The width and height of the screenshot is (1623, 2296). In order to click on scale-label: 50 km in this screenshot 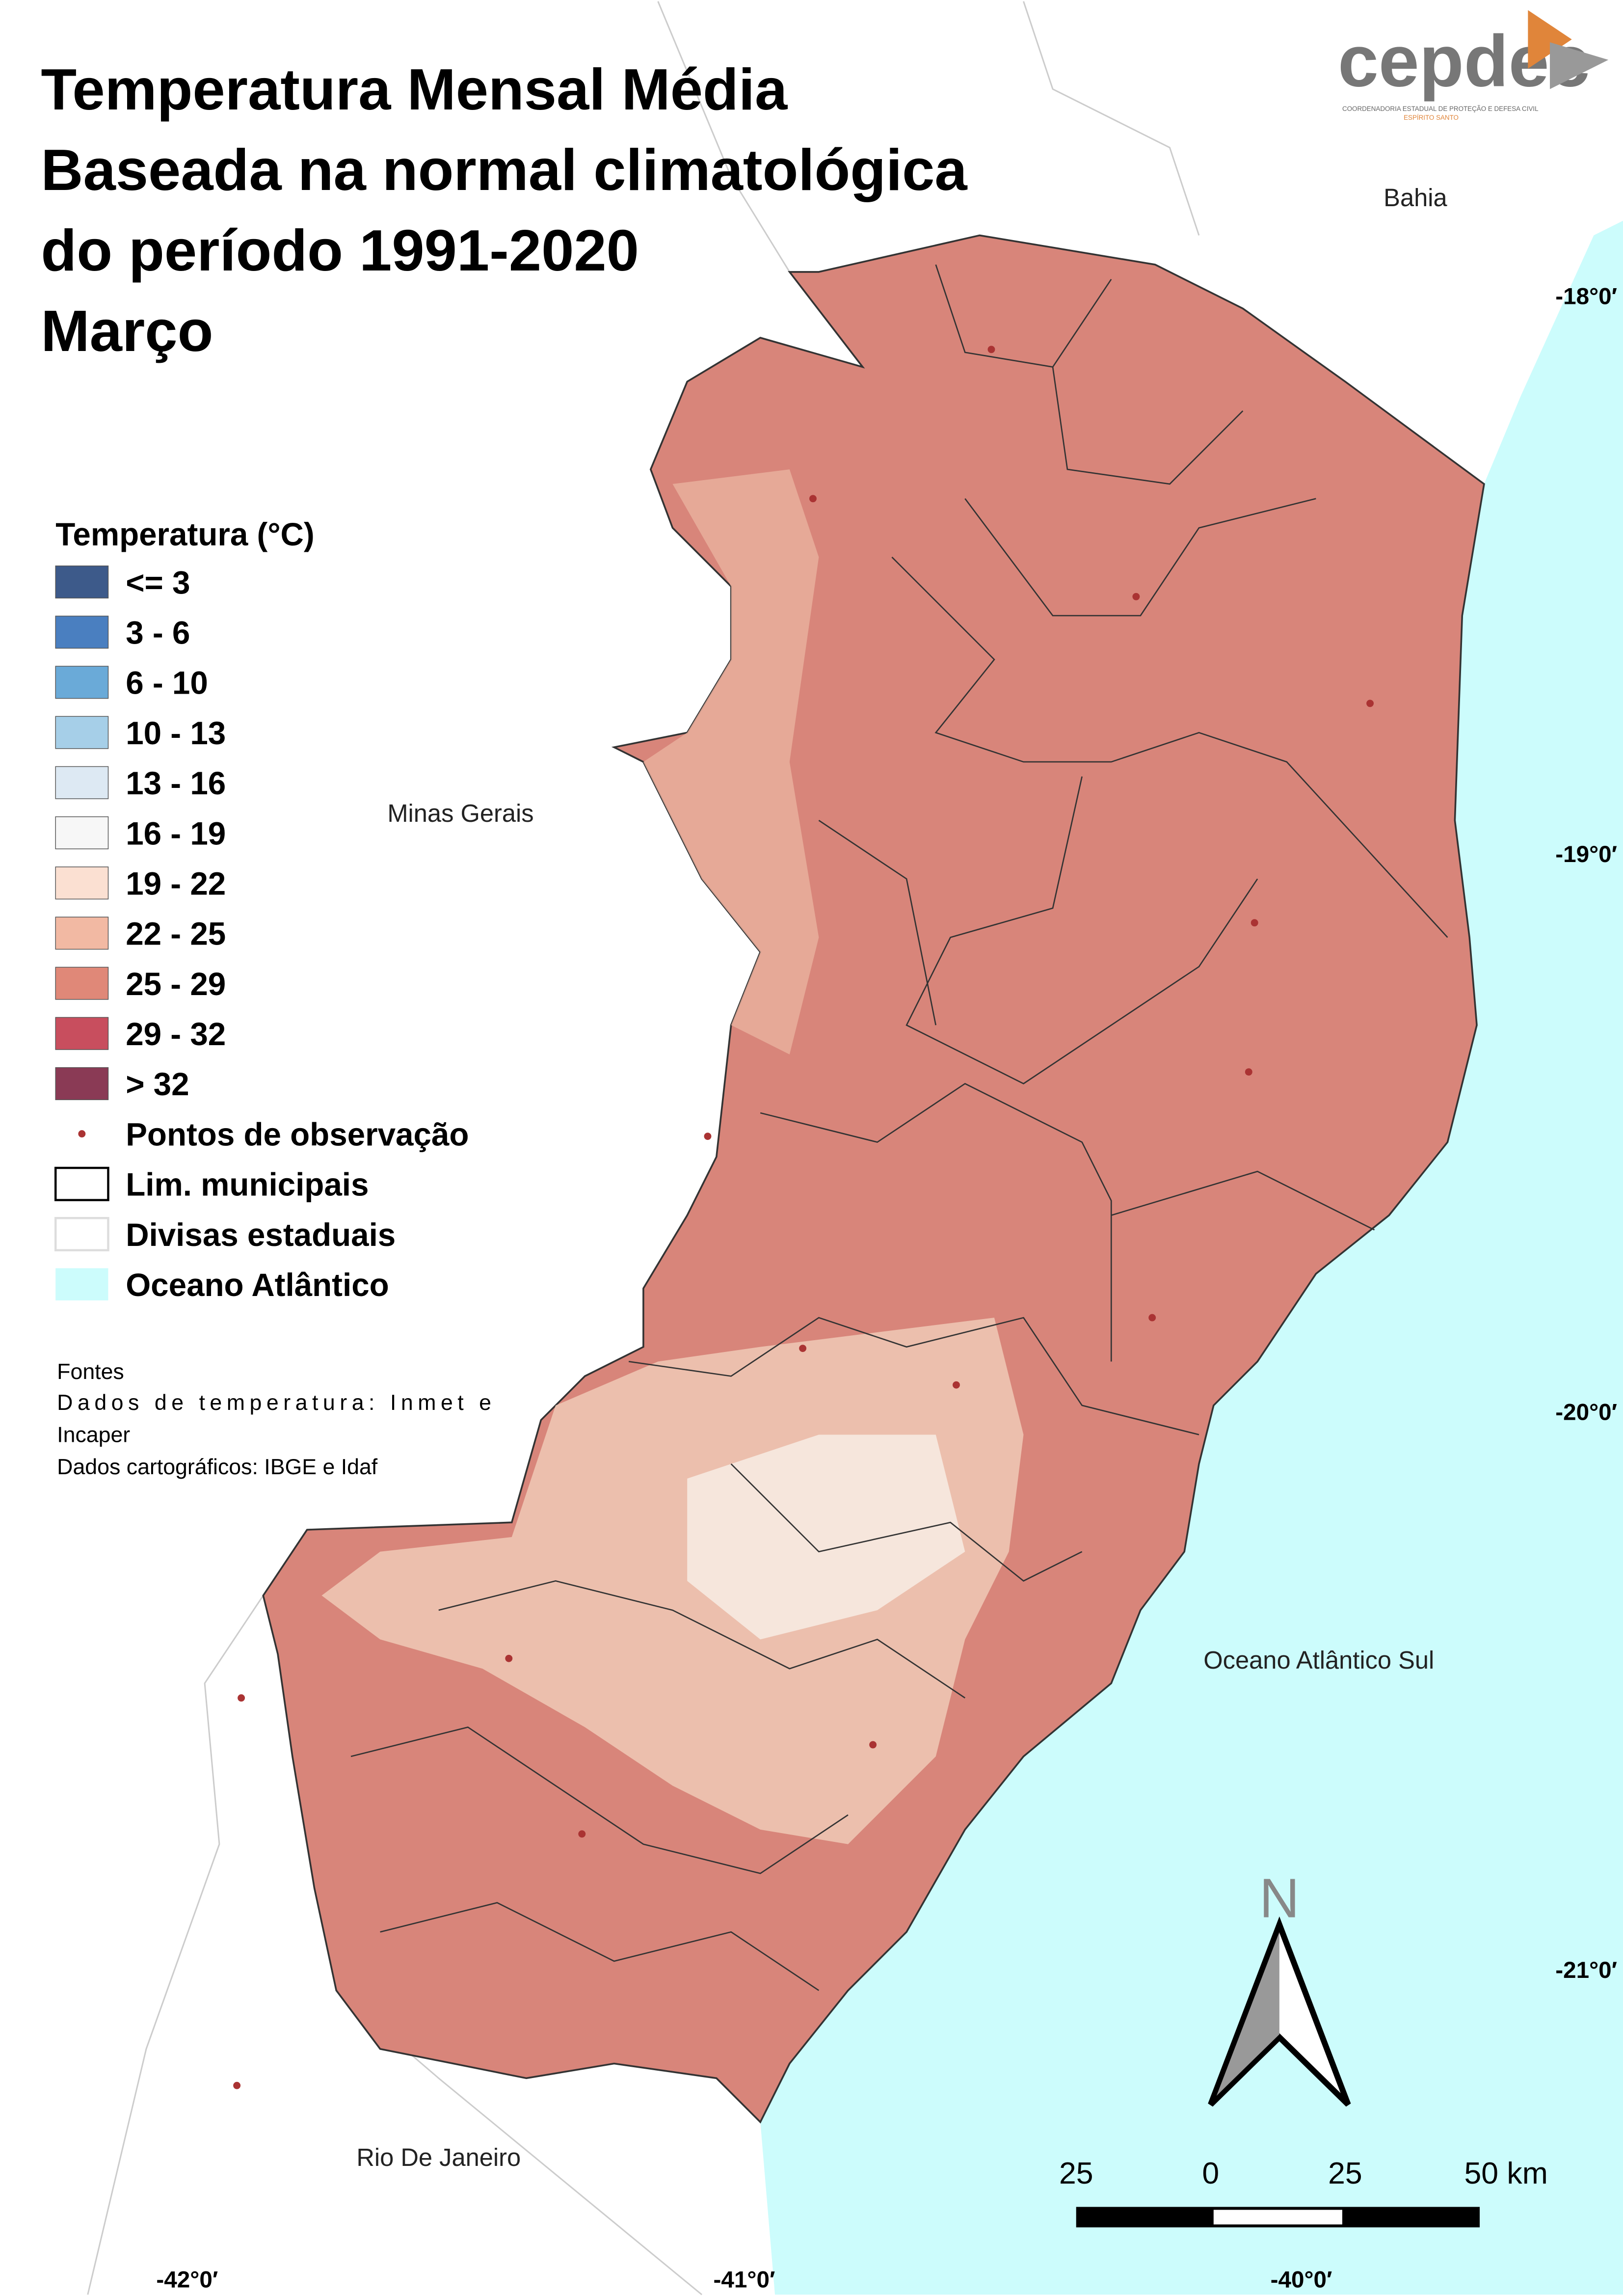, I will do `click(1505, 2173)`.